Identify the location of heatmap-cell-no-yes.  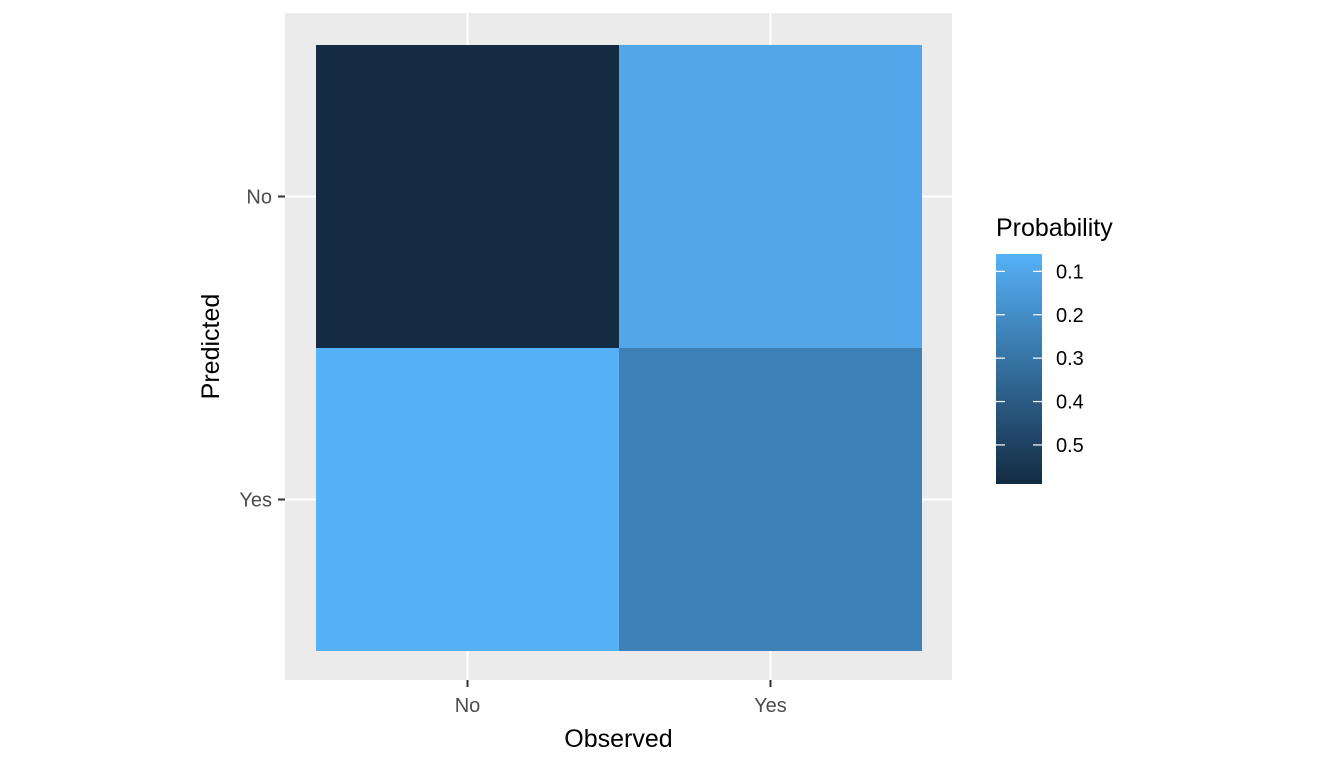
(770, 196).